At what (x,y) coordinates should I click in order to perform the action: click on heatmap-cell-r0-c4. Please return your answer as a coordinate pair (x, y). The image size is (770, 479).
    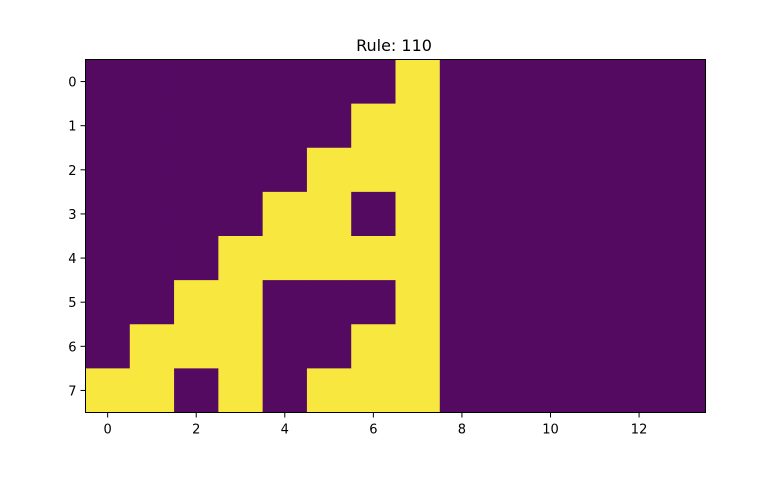
    Looking at the image, I should click on (285, 82).